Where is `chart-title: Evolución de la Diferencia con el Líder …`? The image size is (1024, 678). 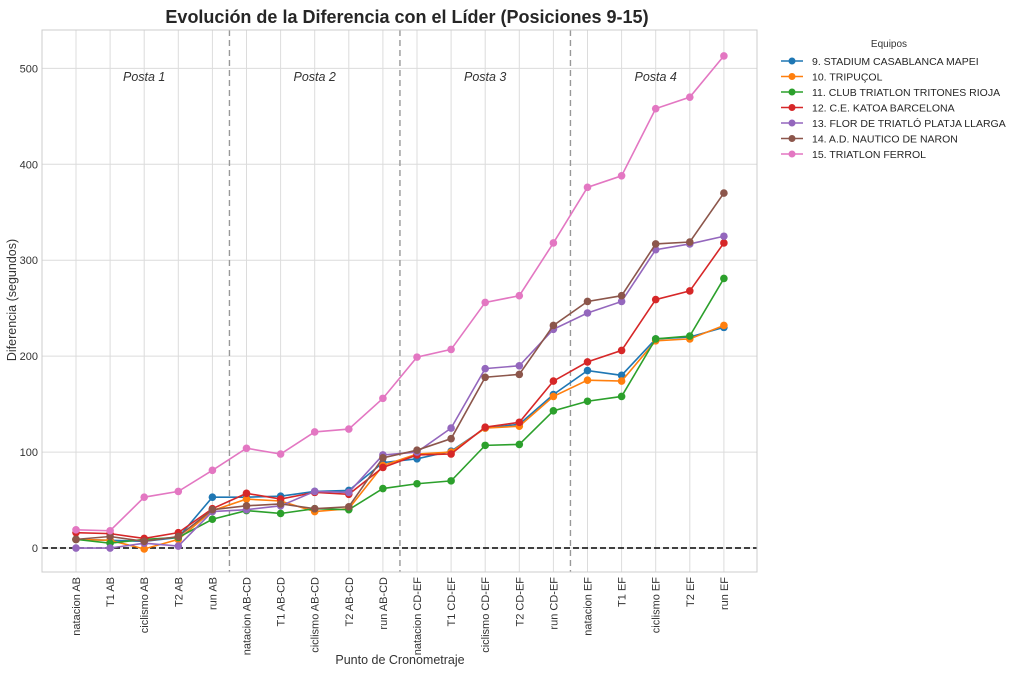 chart-title: Evolución de la Diferencia con el Líder … is located at coordinates (406, 17).